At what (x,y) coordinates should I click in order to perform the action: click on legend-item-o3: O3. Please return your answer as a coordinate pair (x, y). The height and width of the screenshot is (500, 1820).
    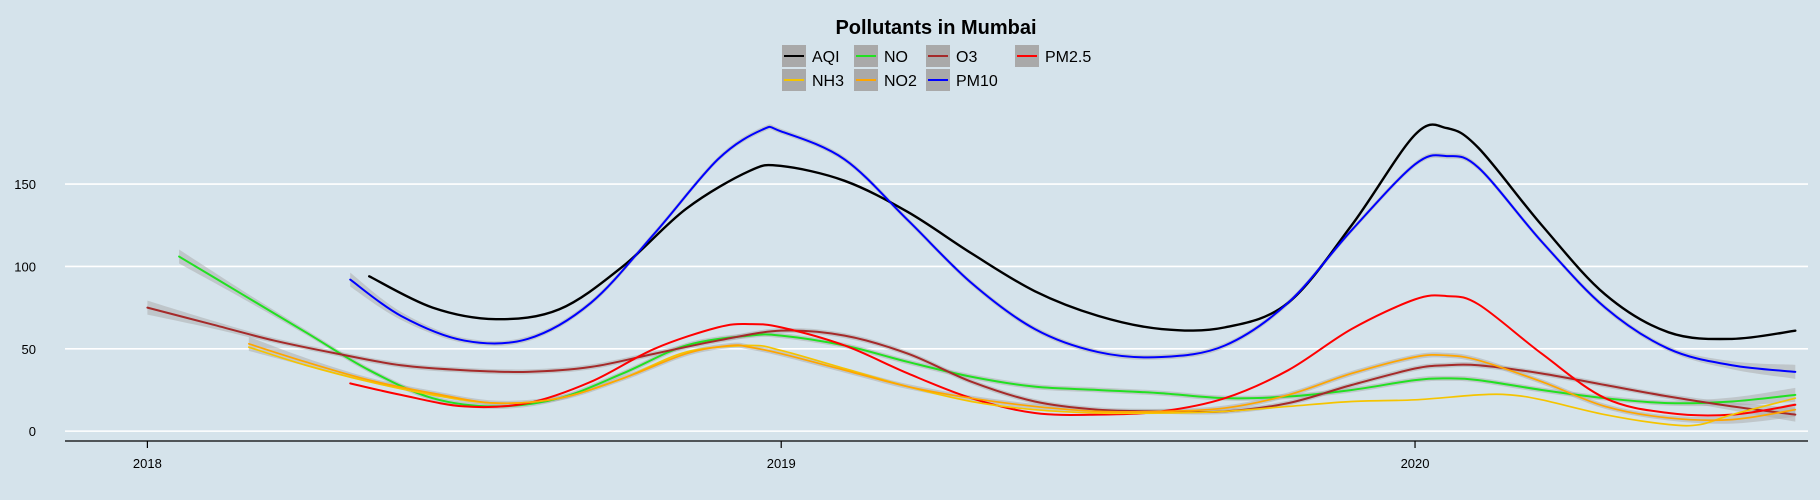
    Looking at the image, I should click on (951, 56).